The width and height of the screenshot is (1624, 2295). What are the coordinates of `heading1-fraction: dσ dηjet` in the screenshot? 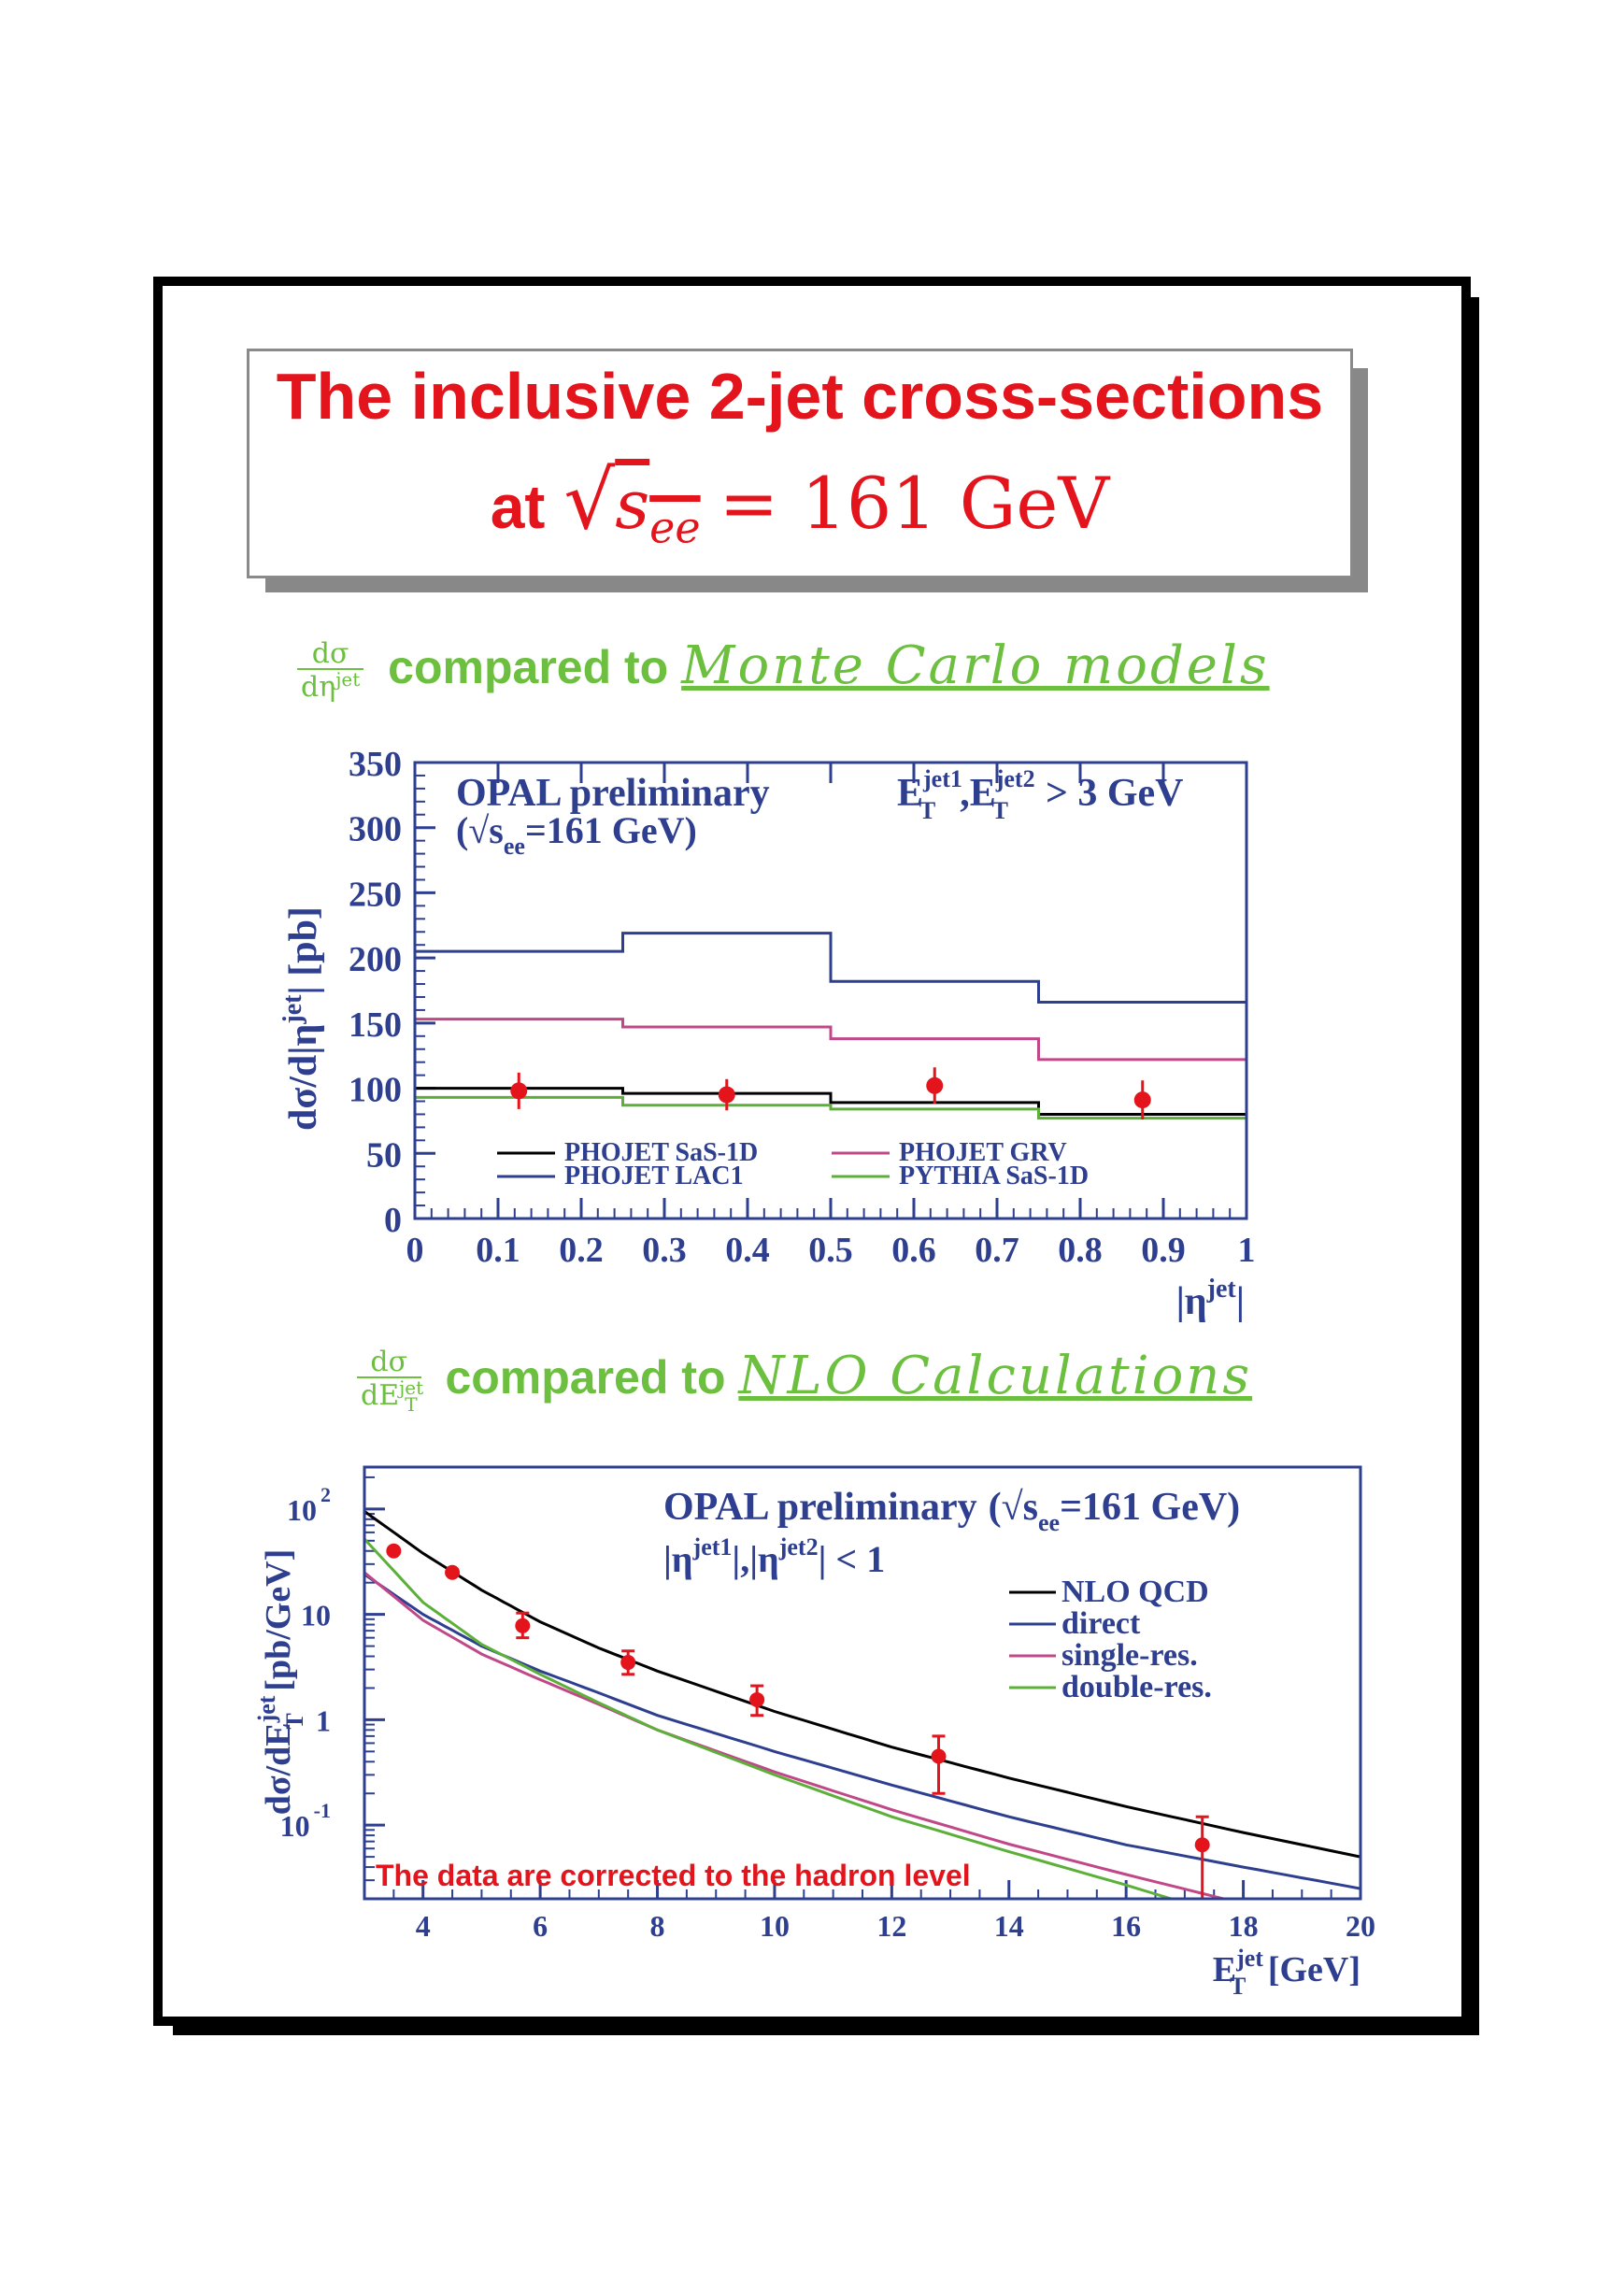 It's located at (330, 671).